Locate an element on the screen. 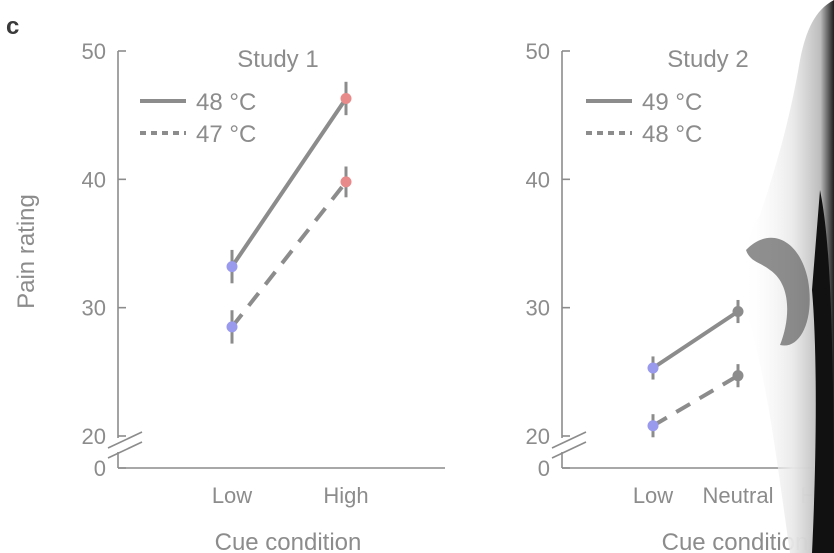  photo-shadow is located at coordinates (823, 371).